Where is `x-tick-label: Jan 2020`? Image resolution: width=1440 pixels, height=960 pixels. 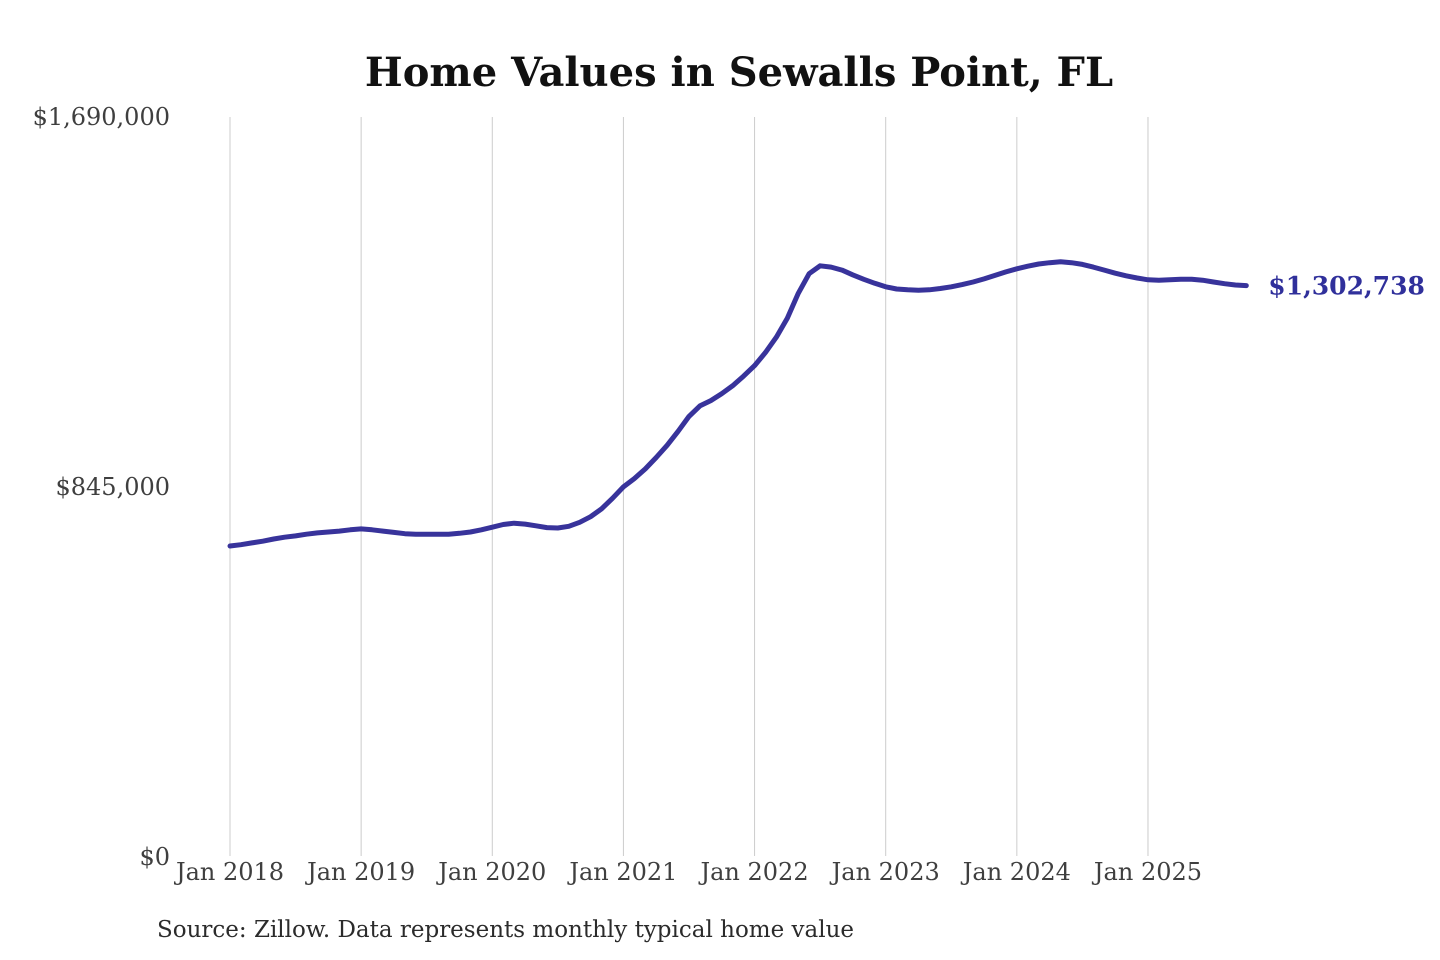 x-tick-label: Jan 2020 is located at coordinates (490, 872).